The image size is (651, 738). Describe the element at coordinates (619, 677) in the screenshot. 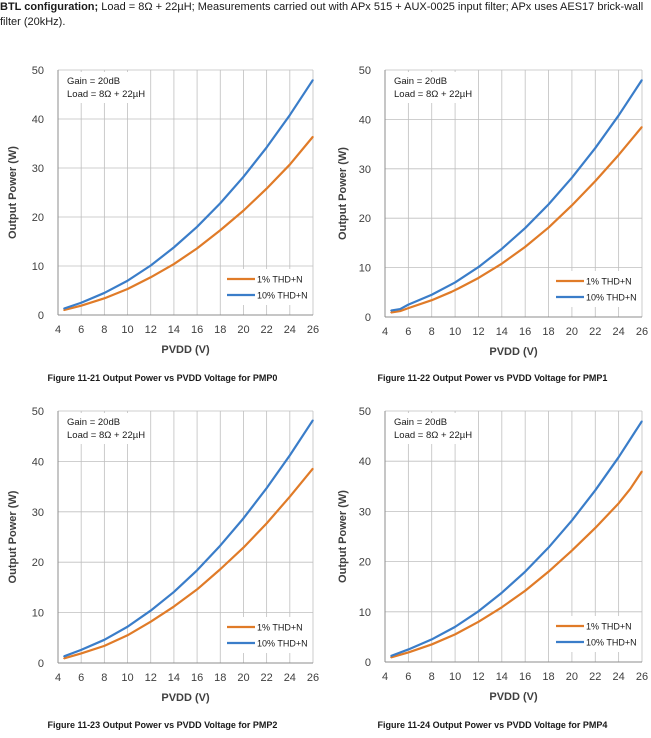

I see `x-tick-label: 24` at that location.